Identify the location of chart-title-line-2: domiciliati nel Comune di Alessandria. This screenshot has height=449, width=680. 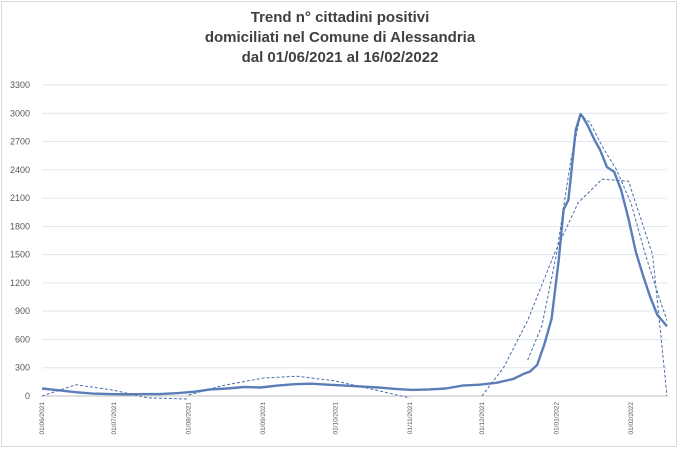
(340, 37).